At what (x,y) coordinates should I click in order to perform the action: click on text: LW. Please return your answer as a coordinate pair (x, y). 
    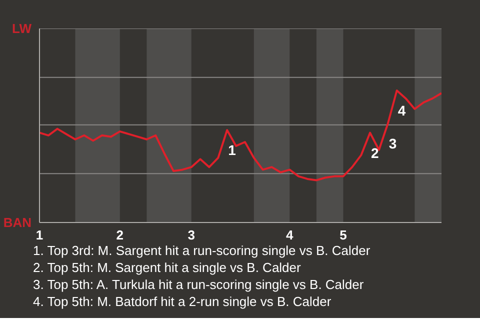
    Looking at the image, I should click on (22, 28).